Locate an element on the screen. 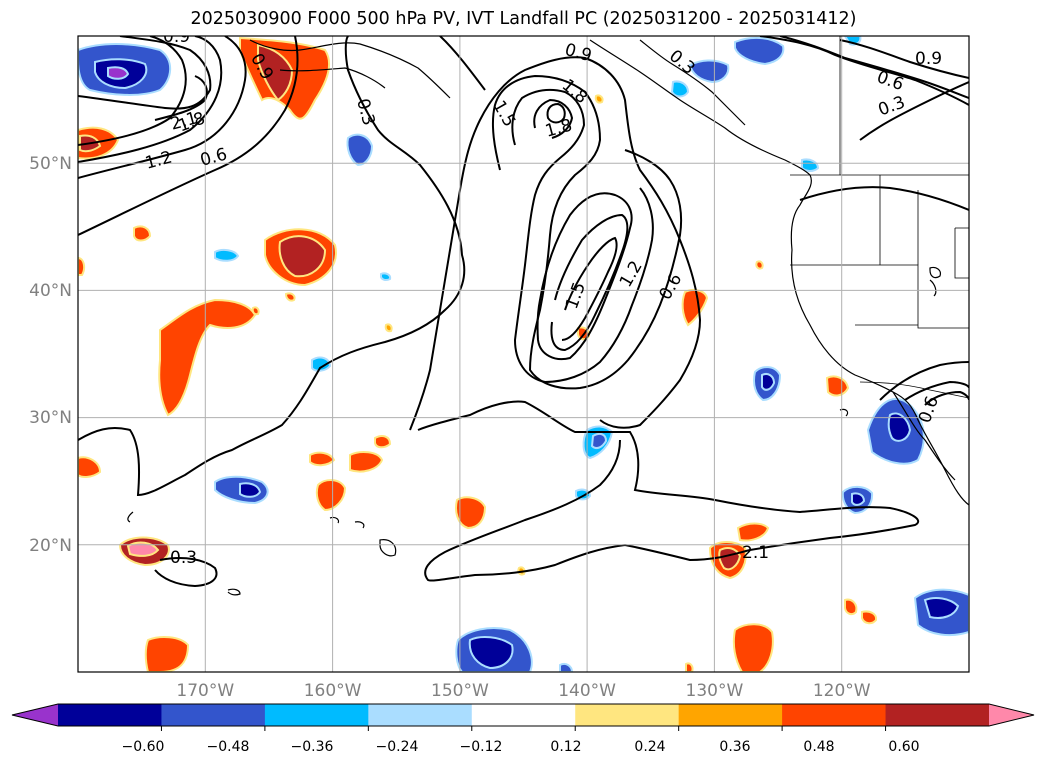 The image size is (1047, 765). contour-label: 0.3 is located at coordinates (183, 558).